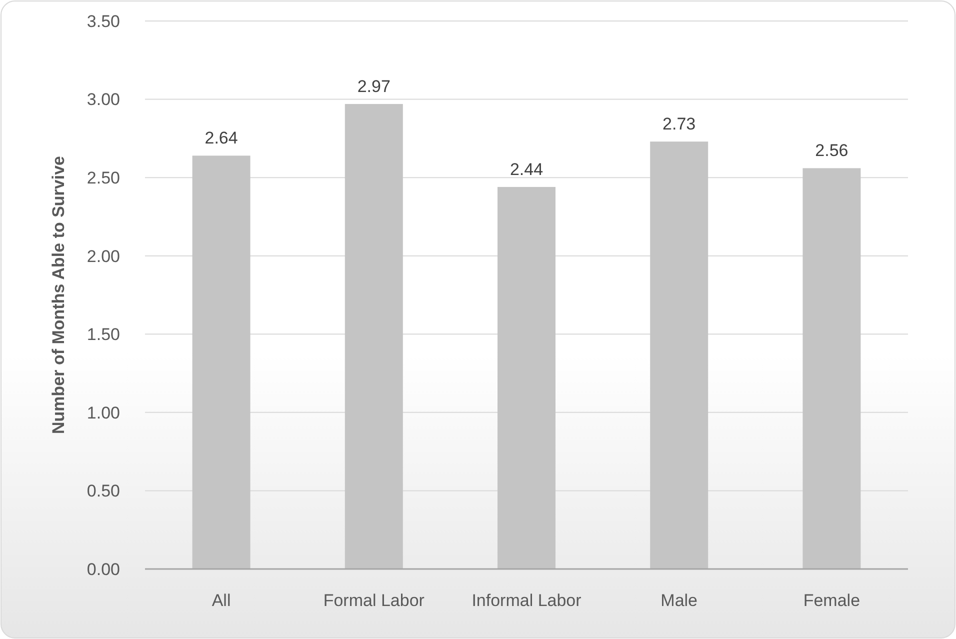 Image resolution: width=956 pixels, height=639 pixels. I want to click on data-label: 2.97, so click(373, 86).